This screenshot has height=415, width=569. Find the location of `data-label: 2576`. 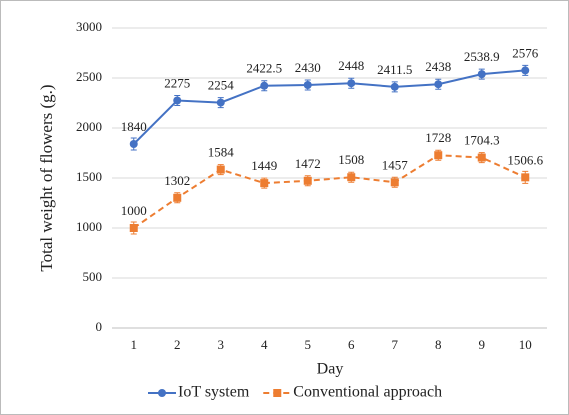

data-label: 2576 is located at coordinates (525, 52).